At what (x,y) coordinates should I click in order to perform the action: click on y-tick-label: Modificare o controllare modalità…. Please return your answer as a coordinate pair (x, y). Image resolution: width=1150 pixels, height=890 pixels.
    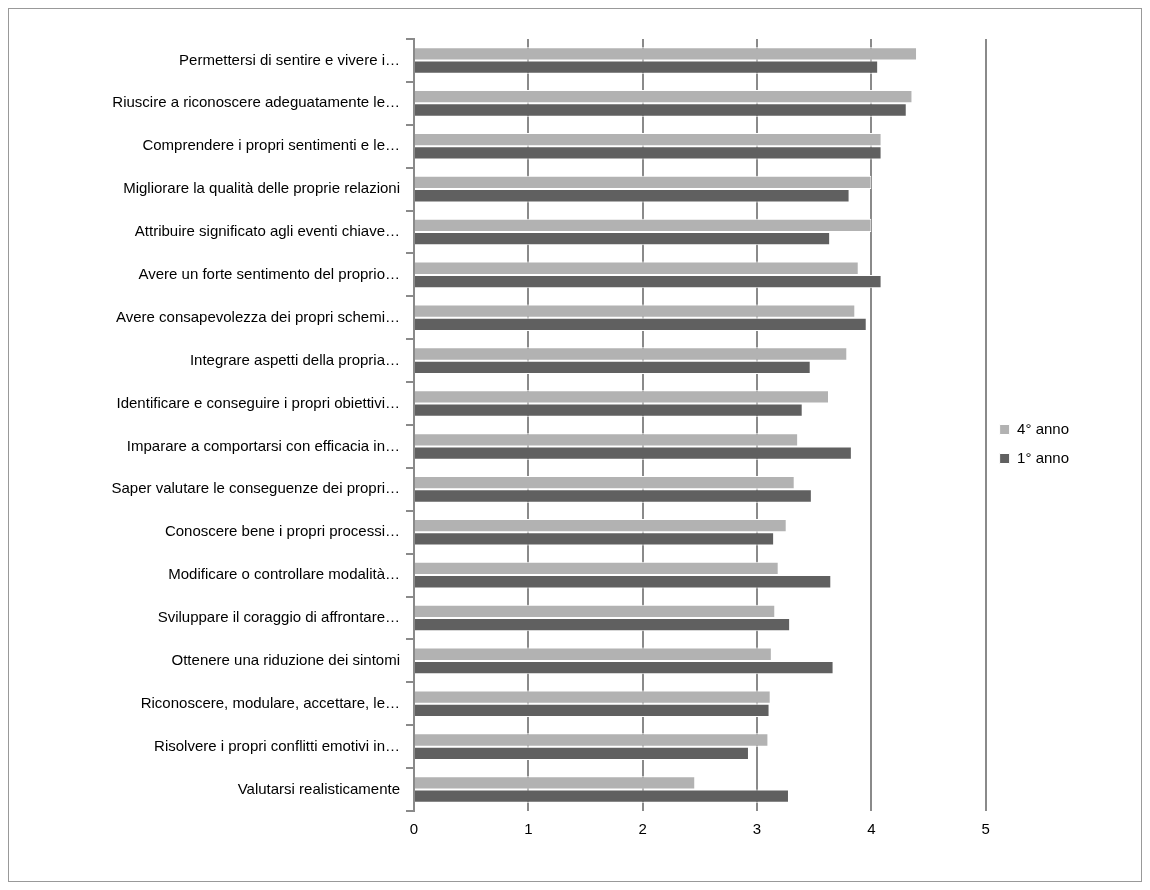
    Looking at the image, I should click on (284, 574).